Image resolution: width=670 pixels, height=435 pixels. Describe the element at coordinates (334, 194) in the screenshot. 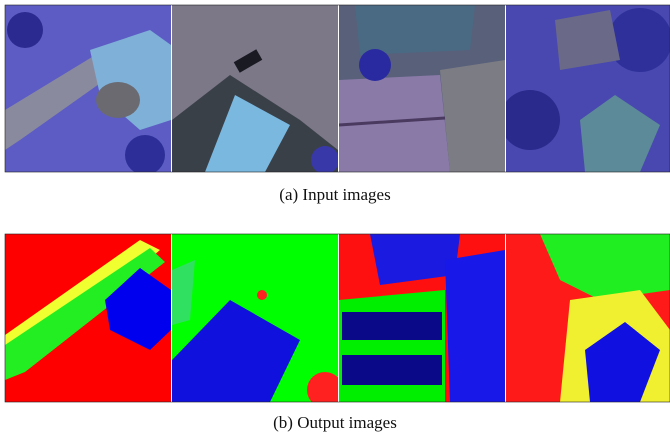

I see `caption: (a) Input images` at that location.